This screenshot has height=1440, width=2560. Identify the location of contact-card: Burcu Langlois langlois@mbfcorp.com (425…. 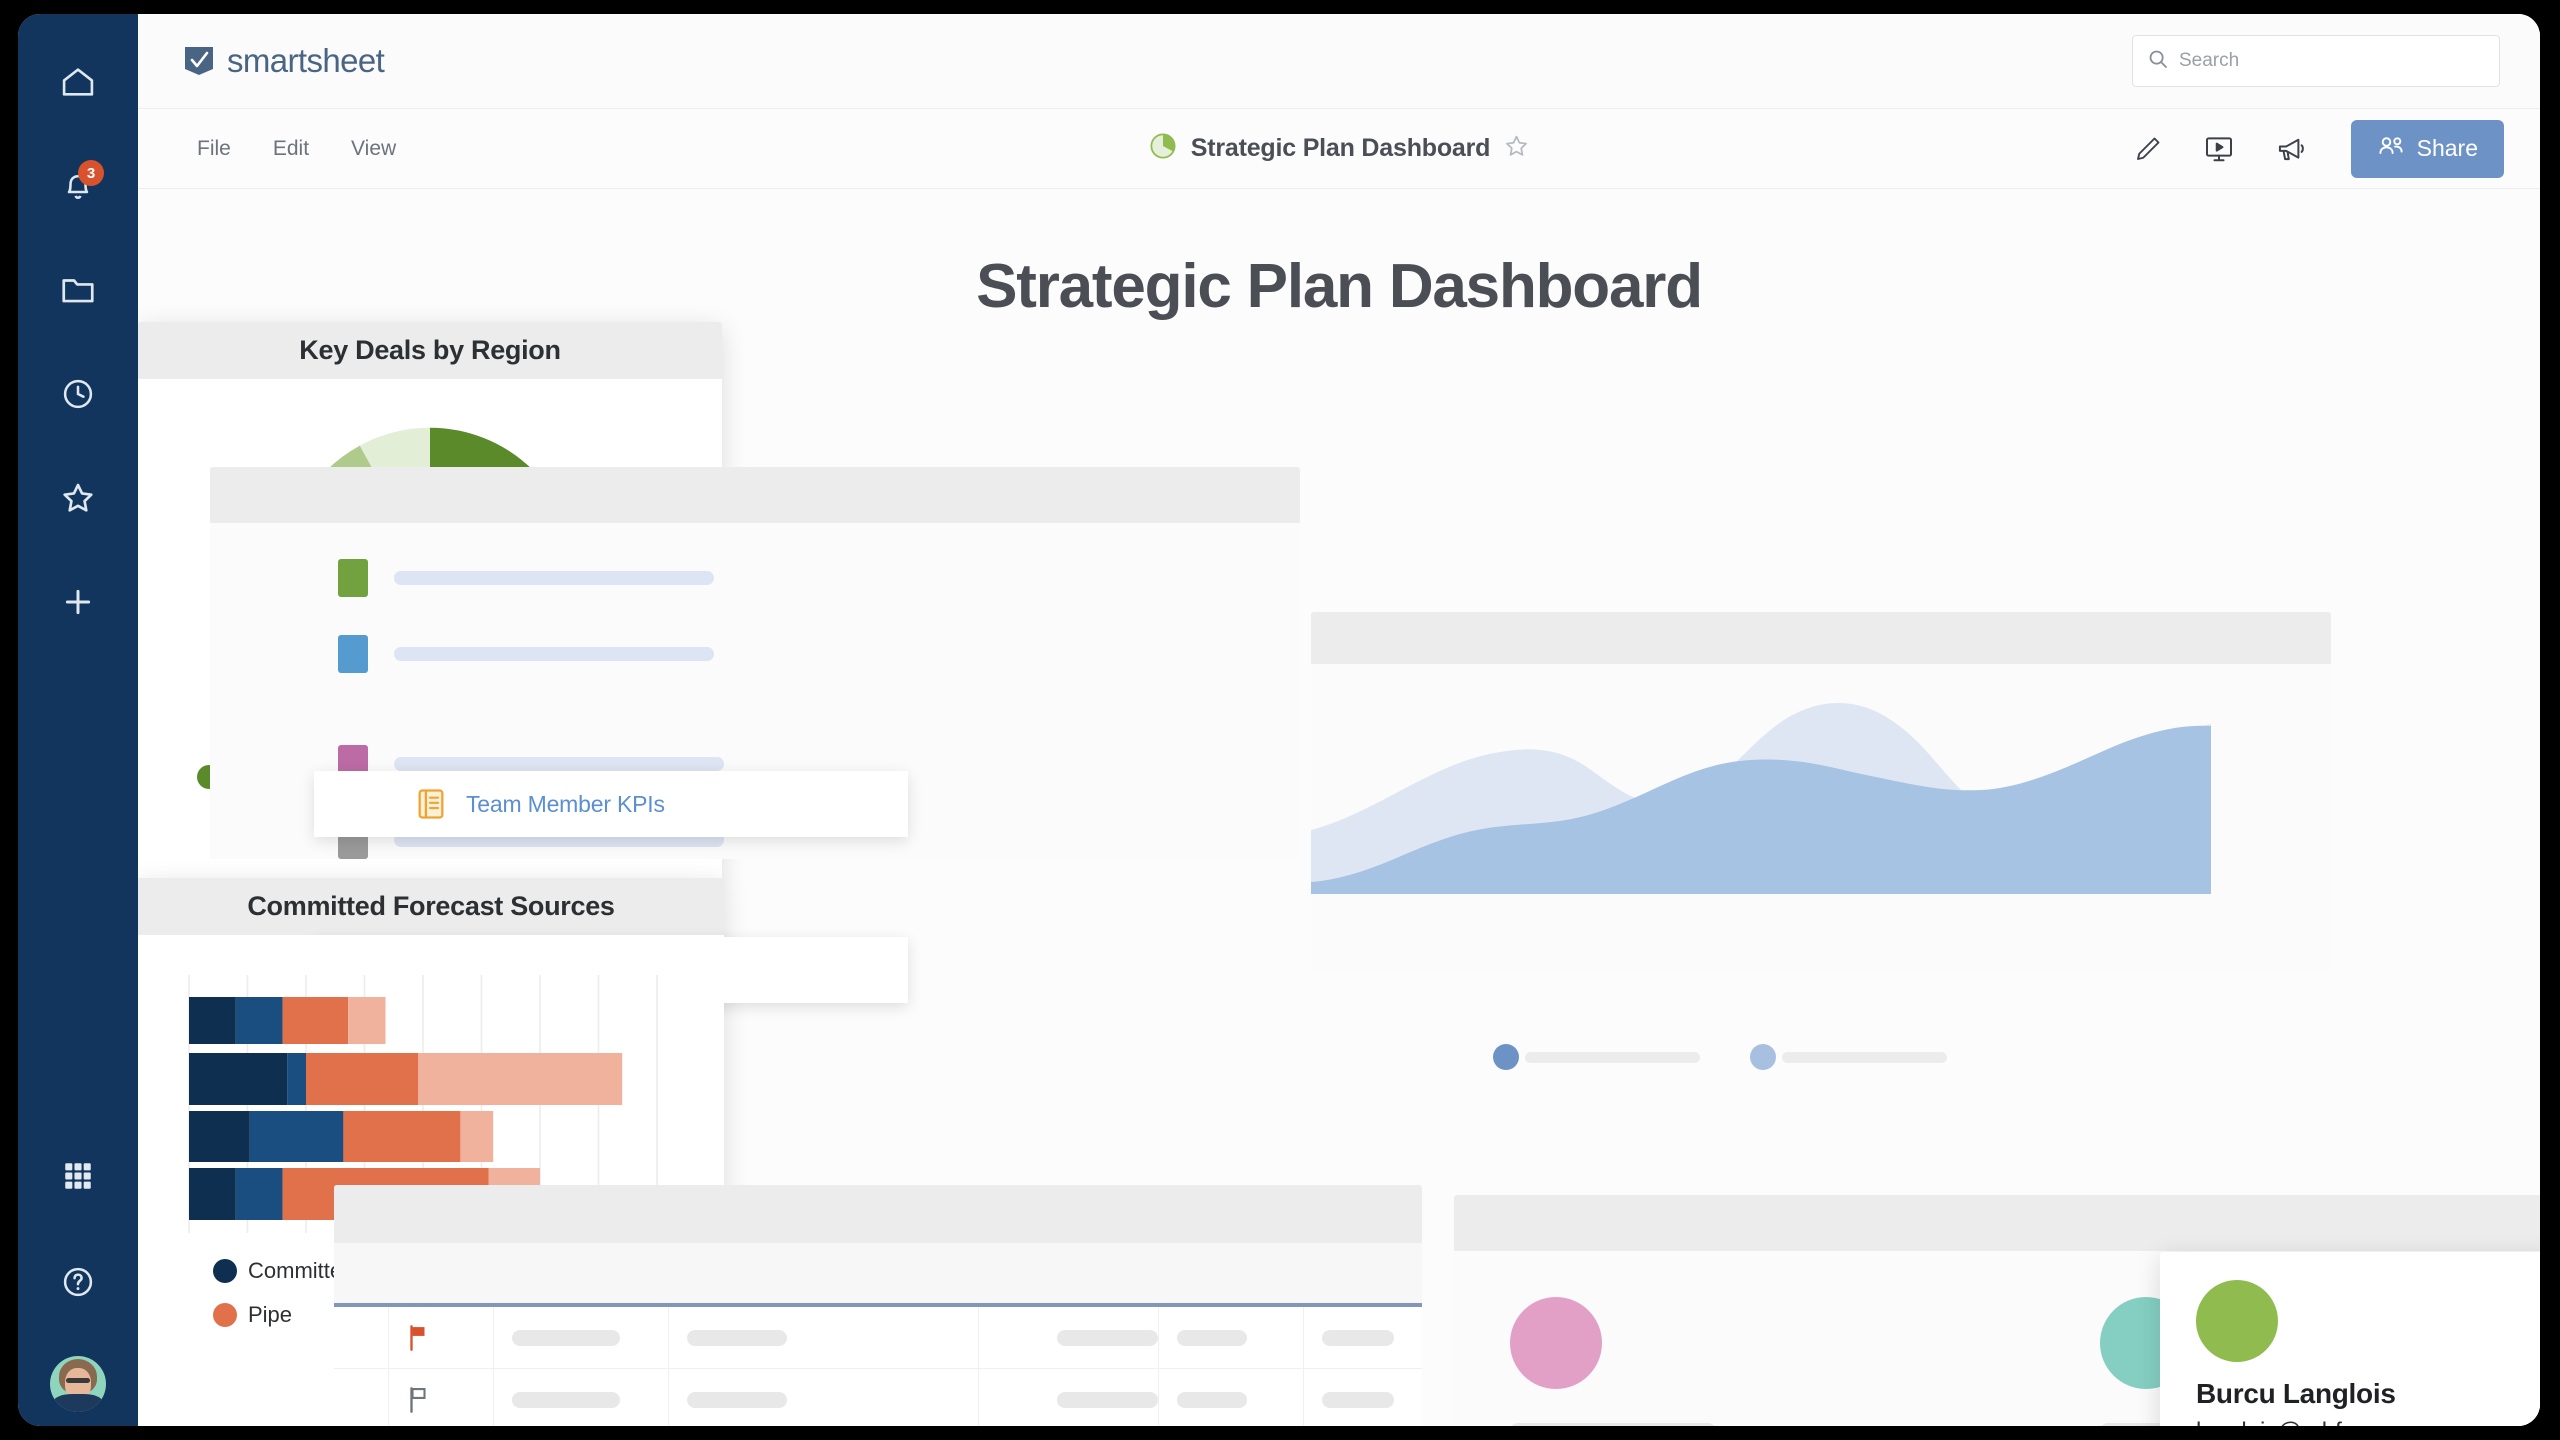
(2350, 1339).